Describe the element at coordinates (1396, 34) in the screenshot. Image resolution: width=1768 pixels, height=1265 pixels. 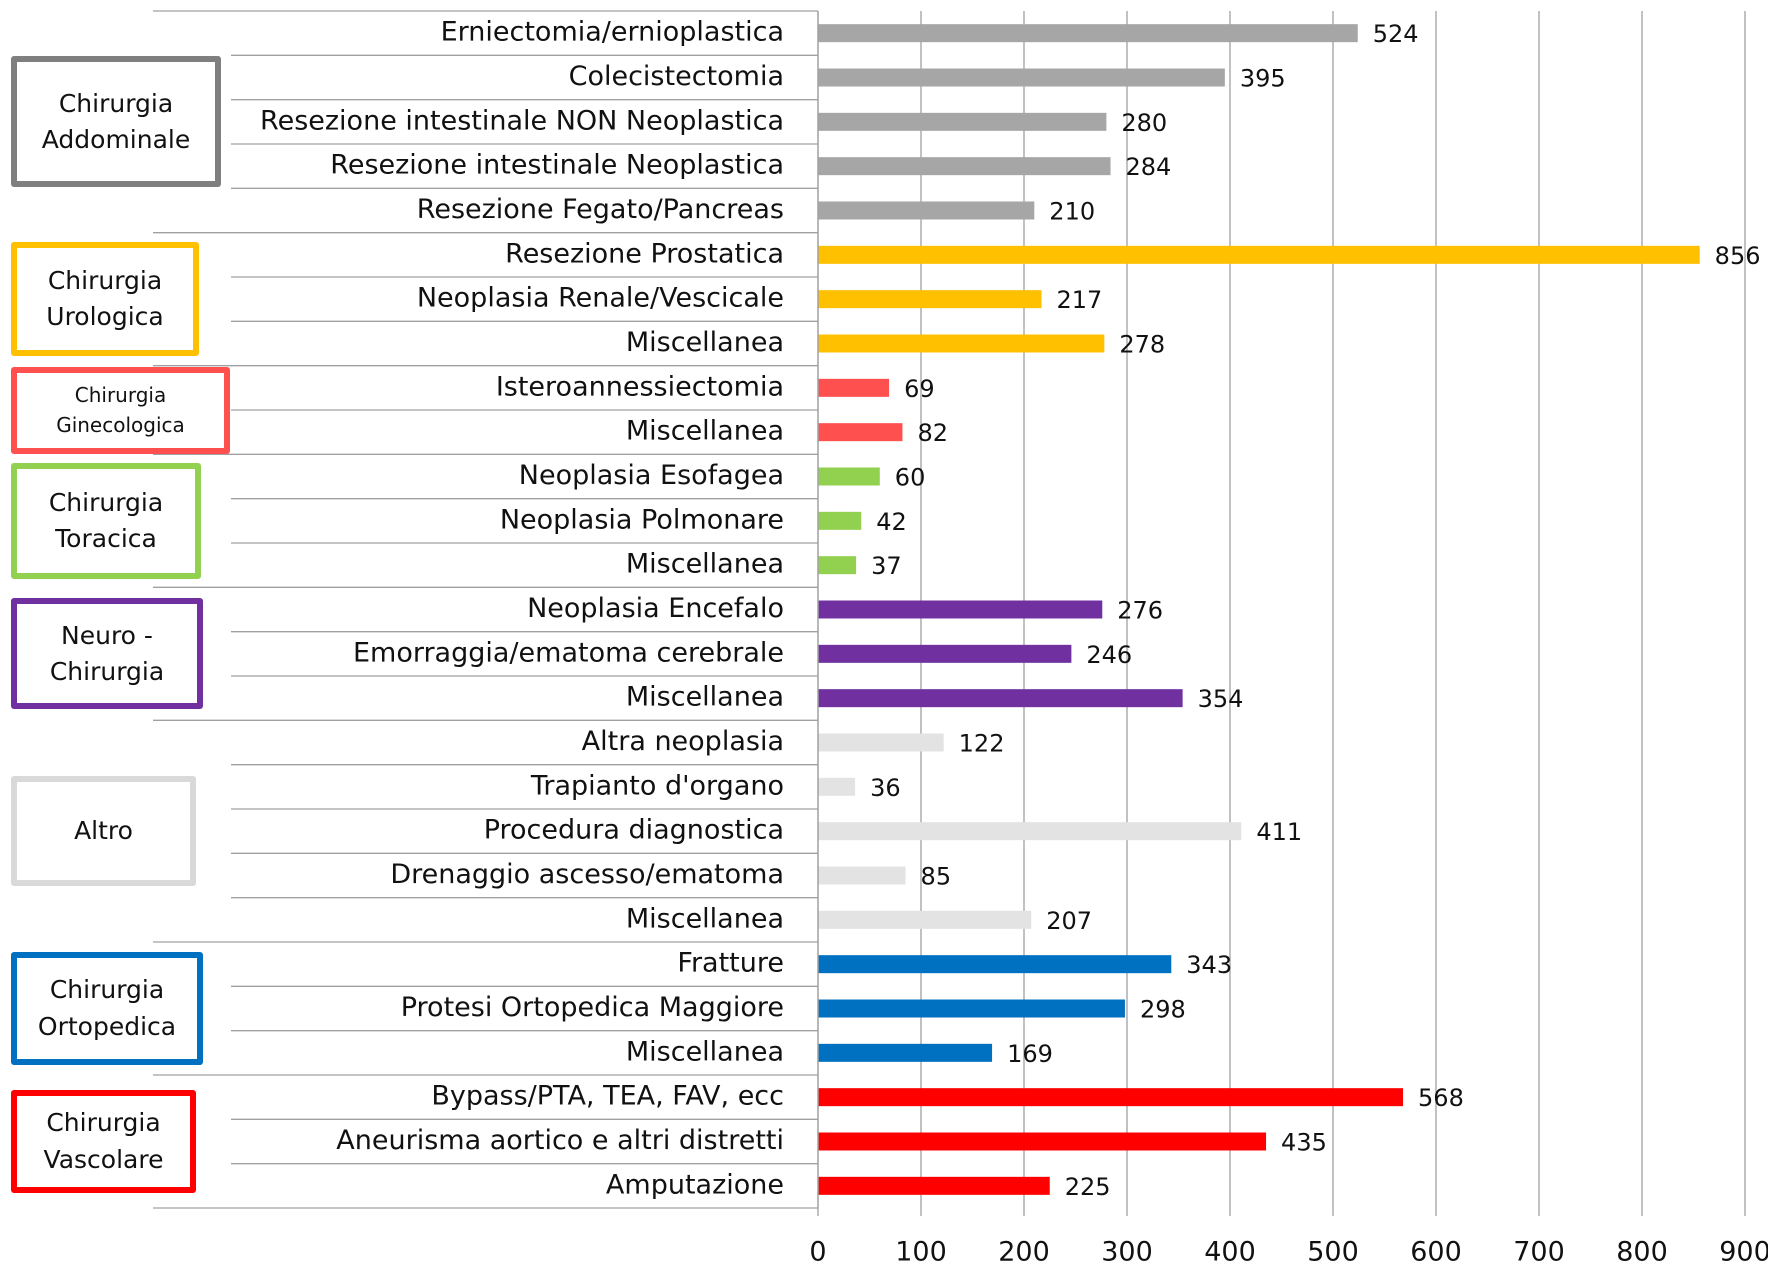
I see `value-label: 524` at that location.